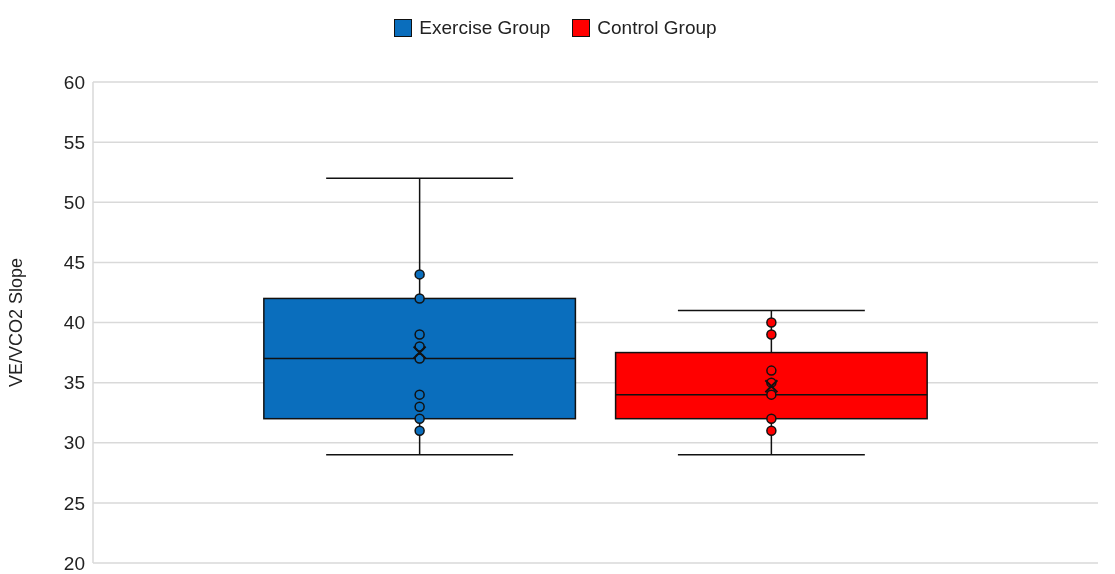 This screenshot has height=574, width=1115. Describe the element at coordinates (657, 28) in the screenshot. I see `legend-label: Control Group` at that location.